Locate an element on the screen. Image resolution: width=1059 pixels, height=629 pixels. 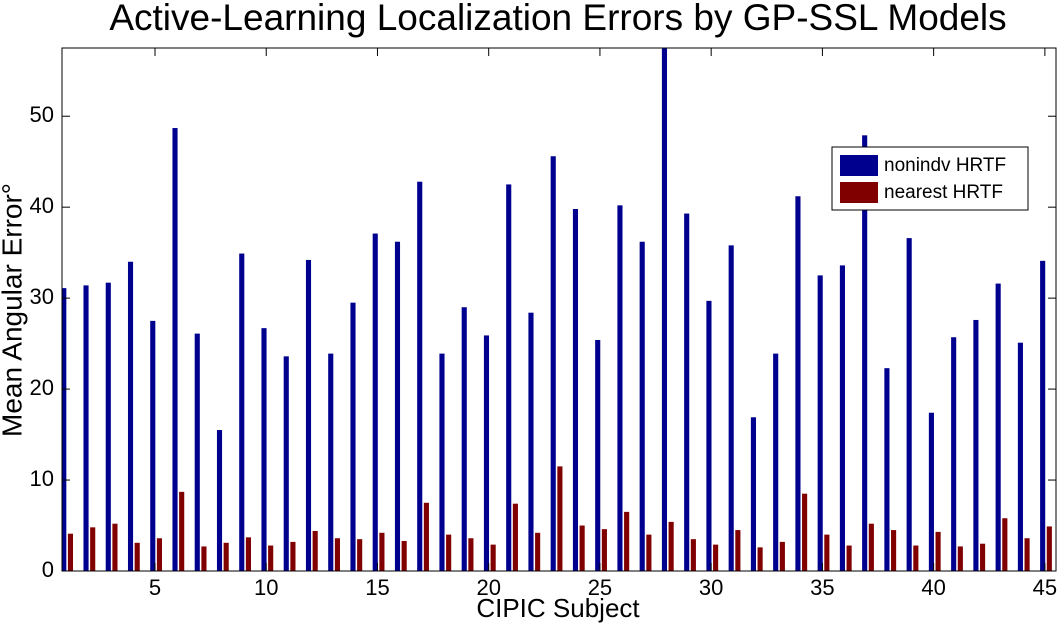
x-tick-label: 35 is located at coordinates (822, 587).